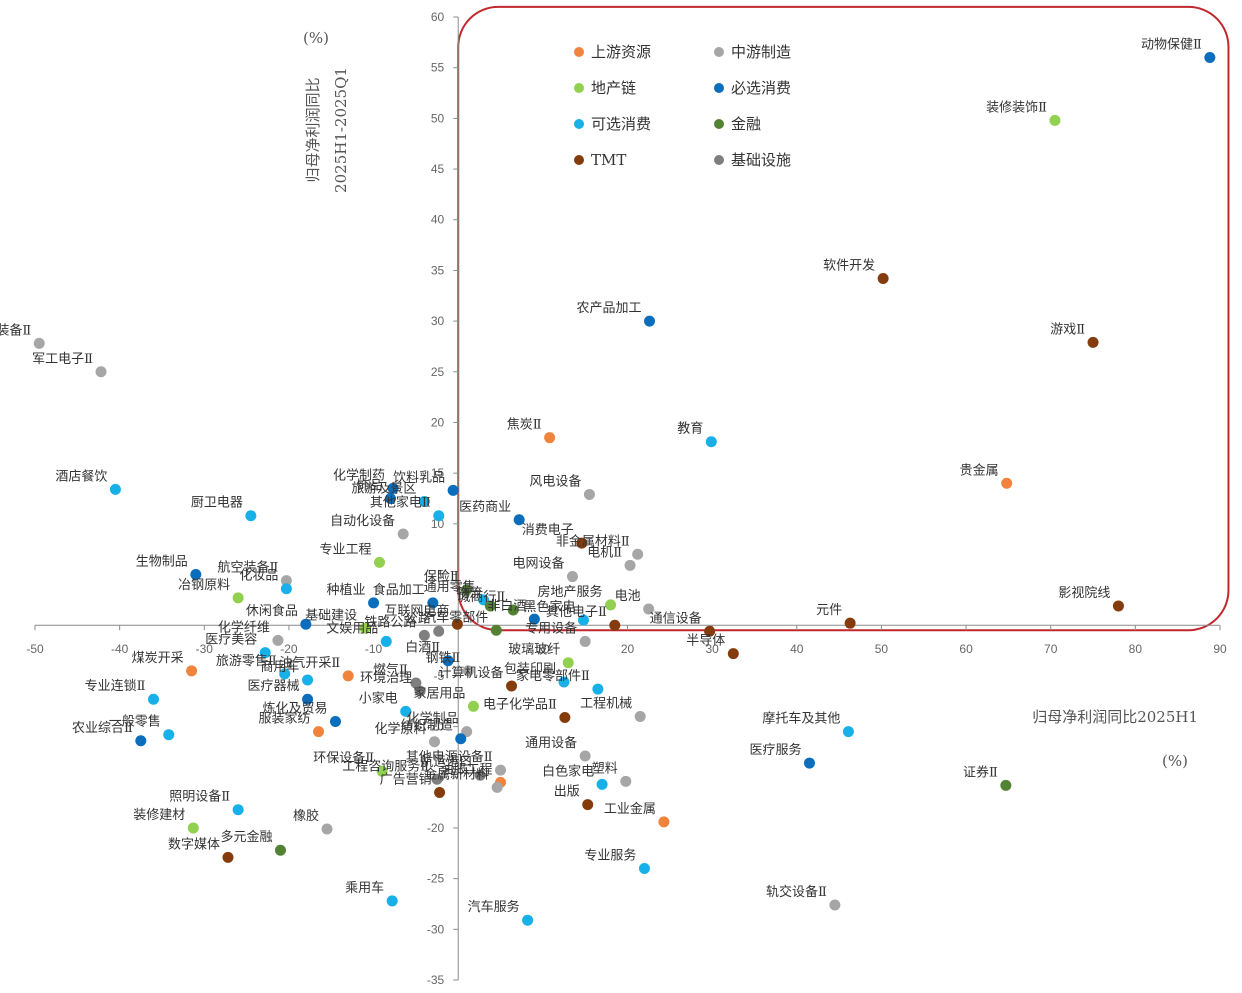  I want to click on legend-marker, so click(579, 52).